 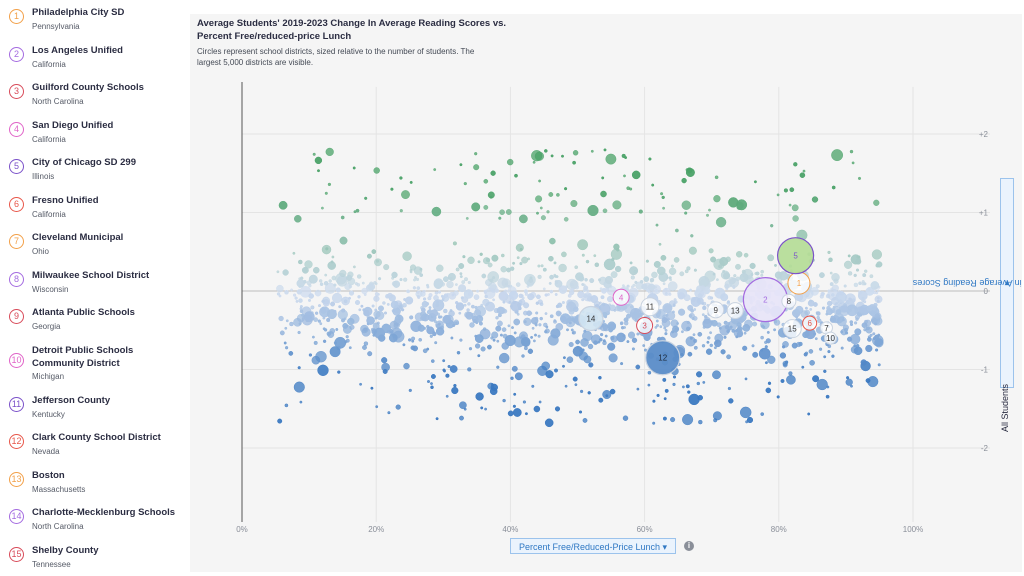 I want to click on district-item-2: 2 Los Angeles Unified California, so click(x=94, y=61).